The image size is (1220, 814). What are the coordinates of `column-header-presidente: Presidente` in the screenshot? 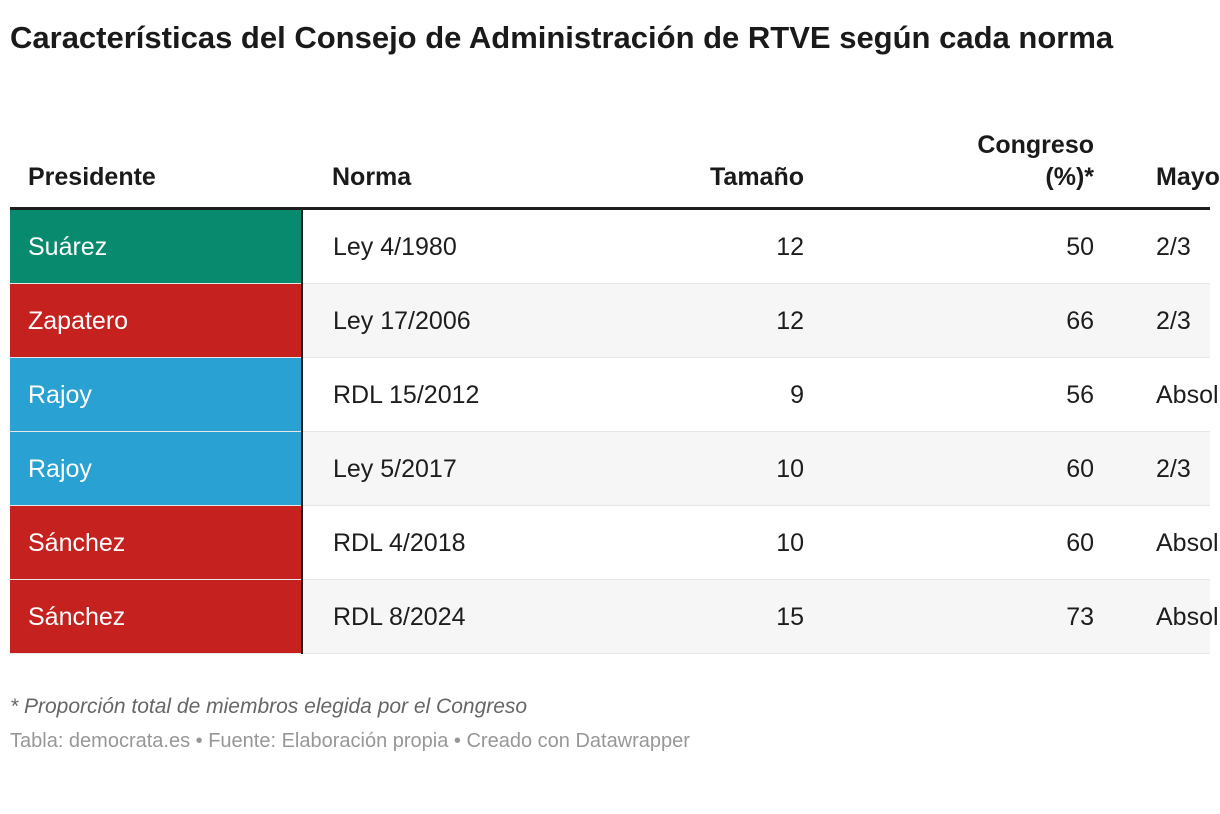 It's located at (156, 158).